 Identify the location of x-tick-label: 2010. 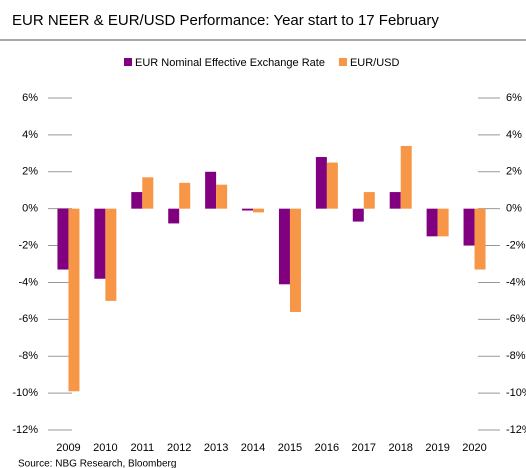
(105, 448).